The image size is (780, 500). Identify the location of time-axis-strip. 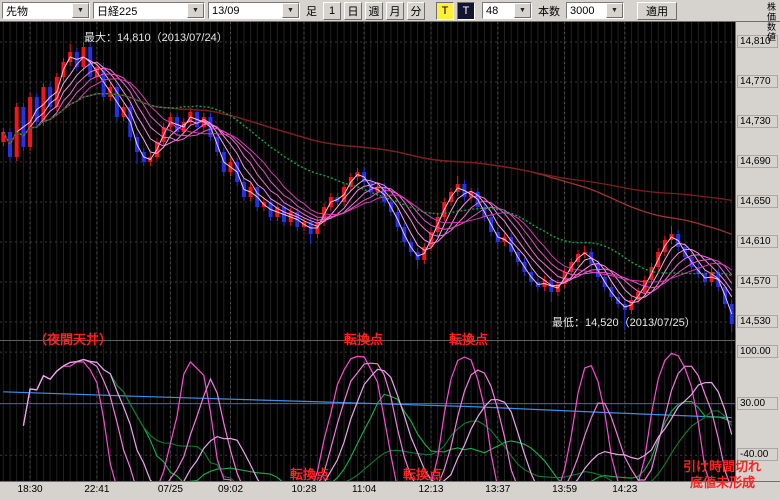
(390, 490).